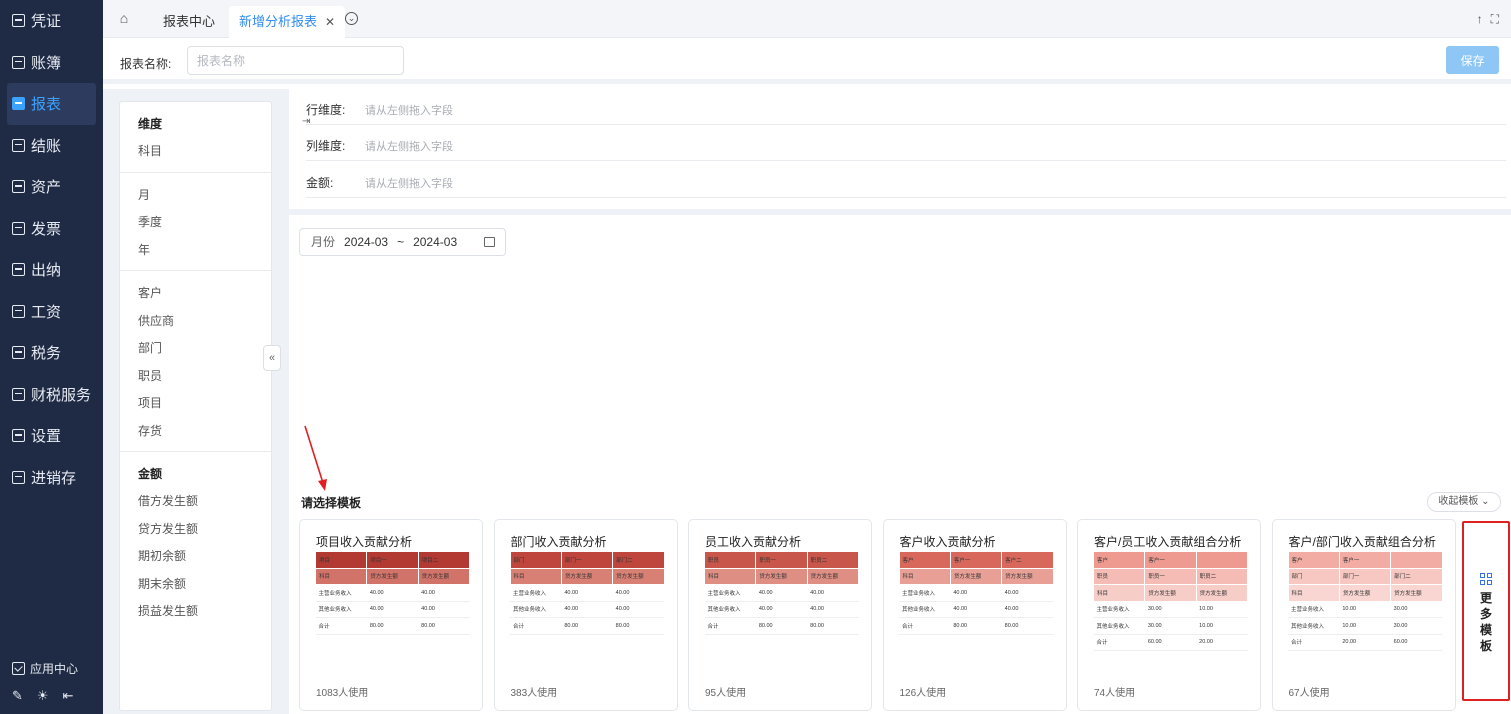 Image resolution: width=1511 pixels, height=714 pixels. What do you see at coordinates (558, 542) in the screenshot?
I see `template-card-title: 部门收入贡献分析` at bounding box center [558, 542].